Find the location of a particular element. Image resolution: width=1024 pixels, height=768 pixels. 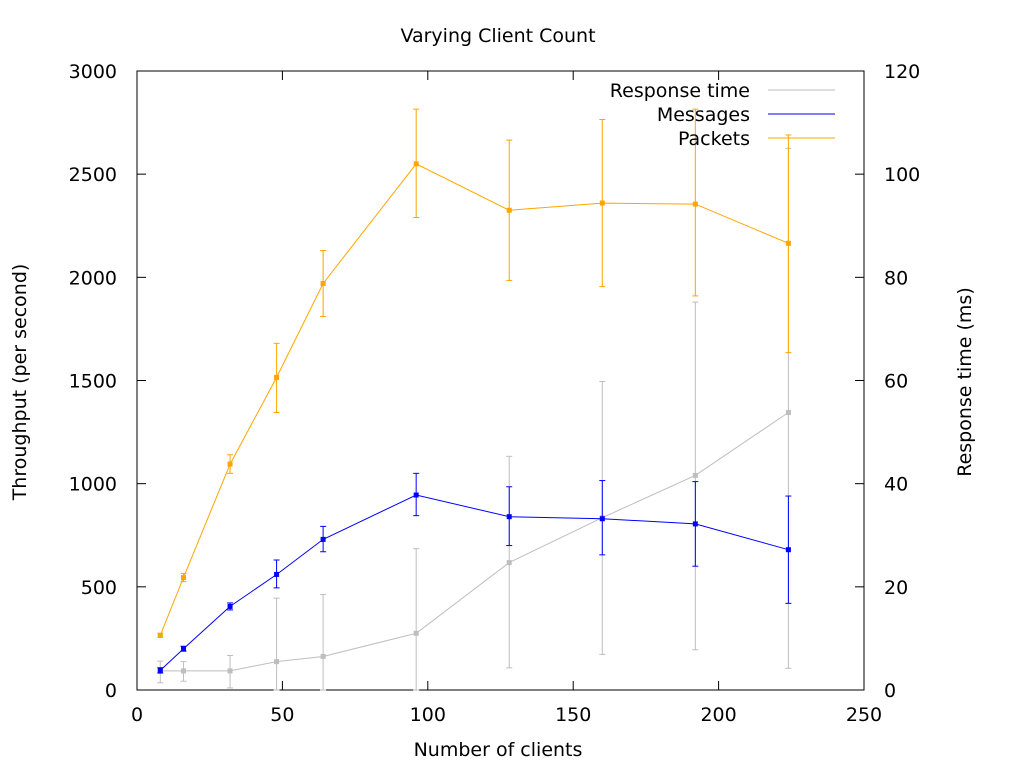

y-tick-label: 2500 is located at coordinates (93, 175).